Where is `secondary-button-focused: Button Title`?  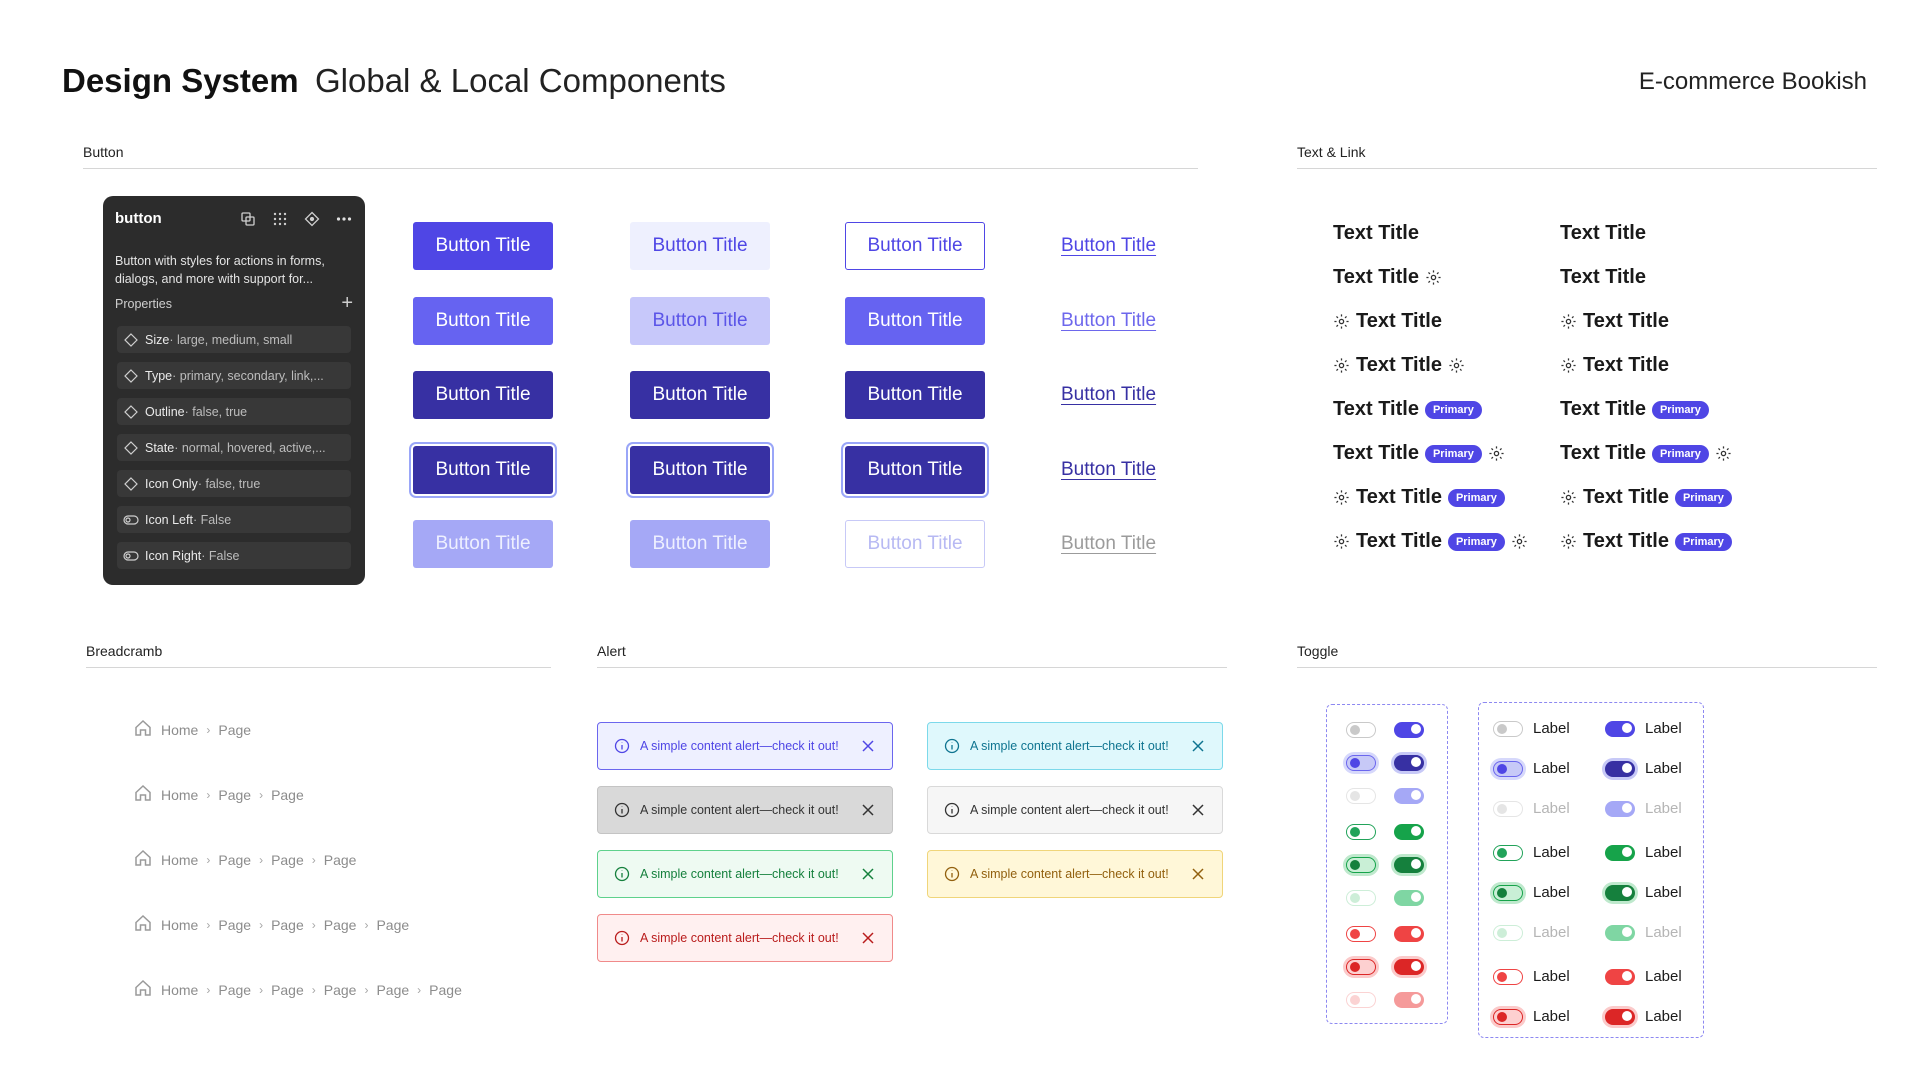
secondary-button-focused: Button Title is located at coordinates (700, 470).